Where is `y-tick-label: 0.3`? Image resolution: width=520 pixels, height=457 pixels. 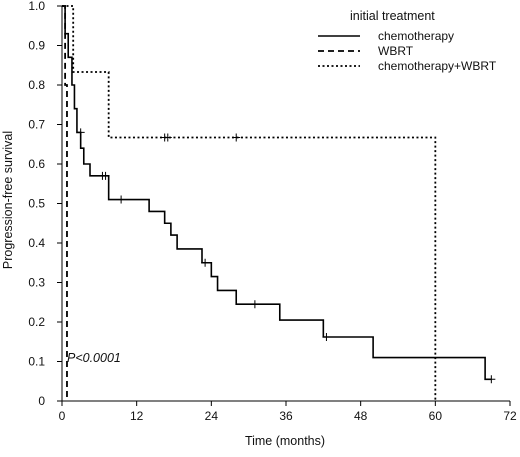
y-tick-label: 0.3 is located at coordinates (36, 283).